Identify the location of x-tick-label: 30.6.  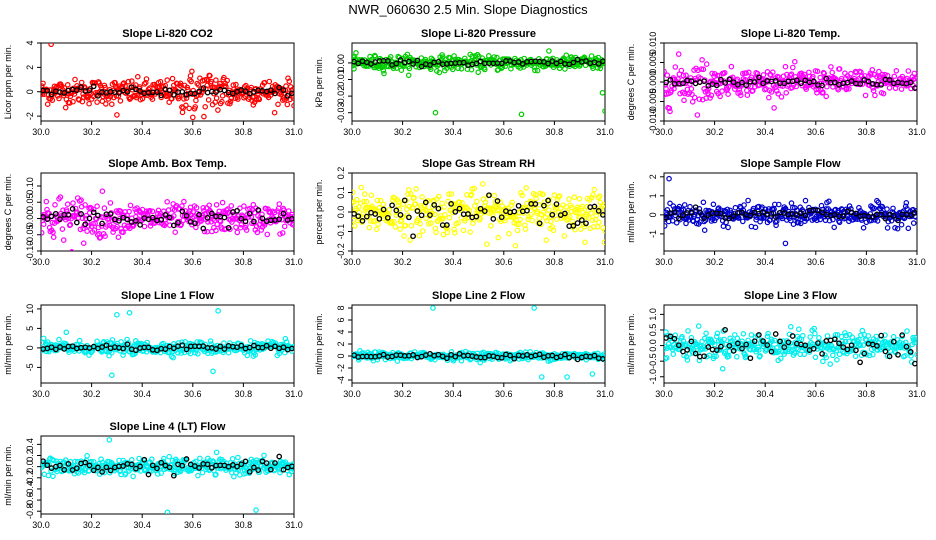
(504, 394).